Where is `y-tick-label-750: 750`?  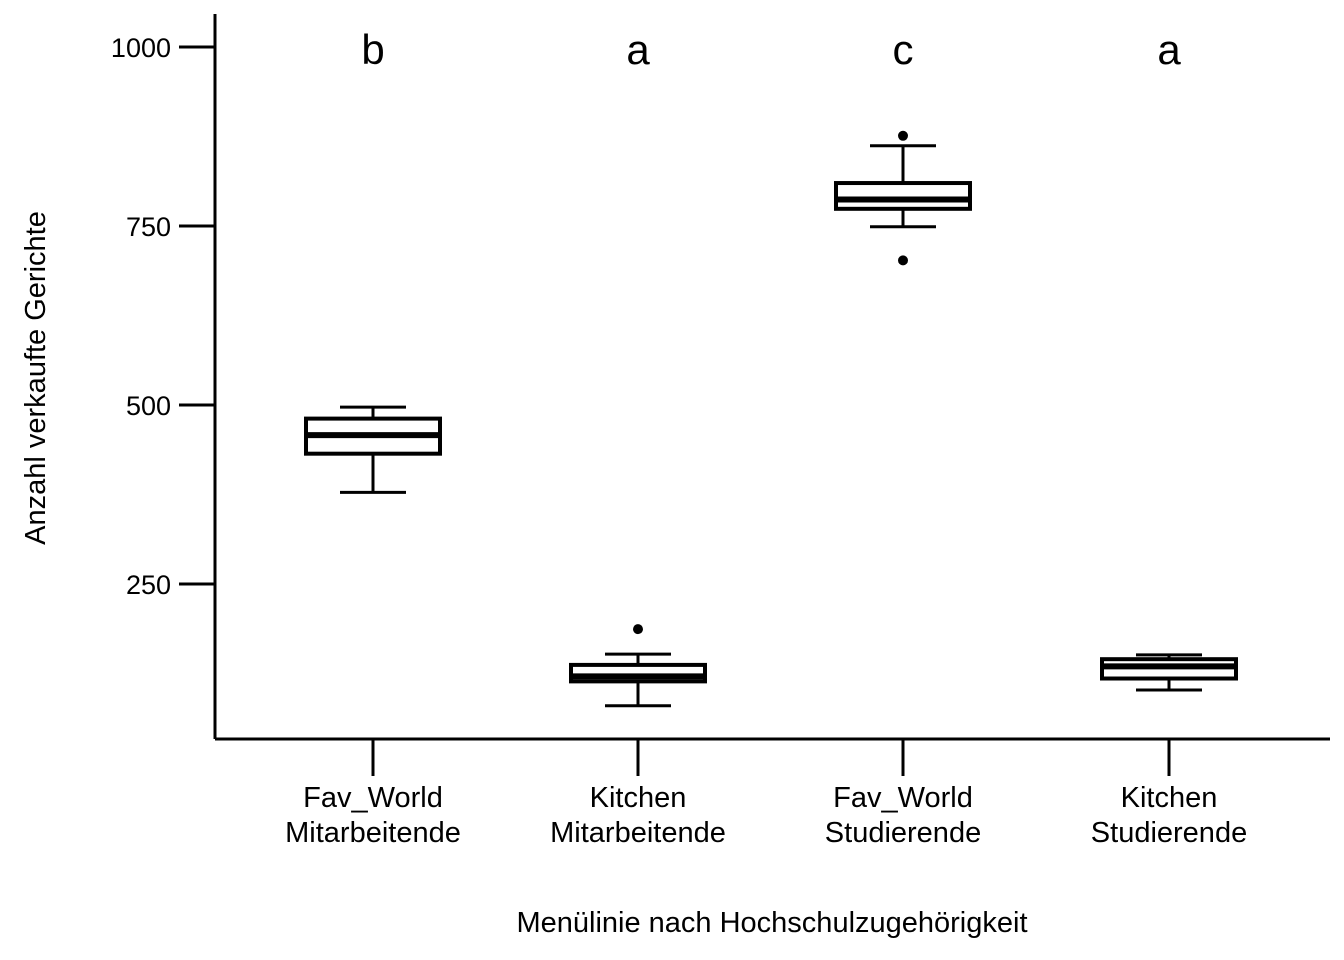
y-tick-label-750: 750 is located at coordinates (148, 227).